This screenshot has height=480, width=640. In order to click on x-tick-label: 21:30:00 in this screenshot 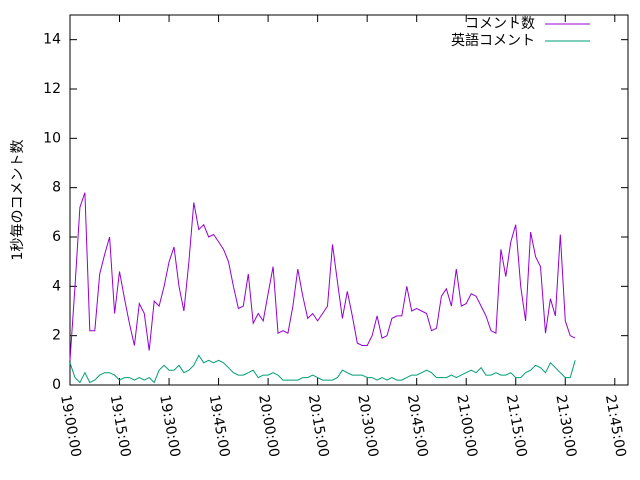, I will do `click(565, 426)`.